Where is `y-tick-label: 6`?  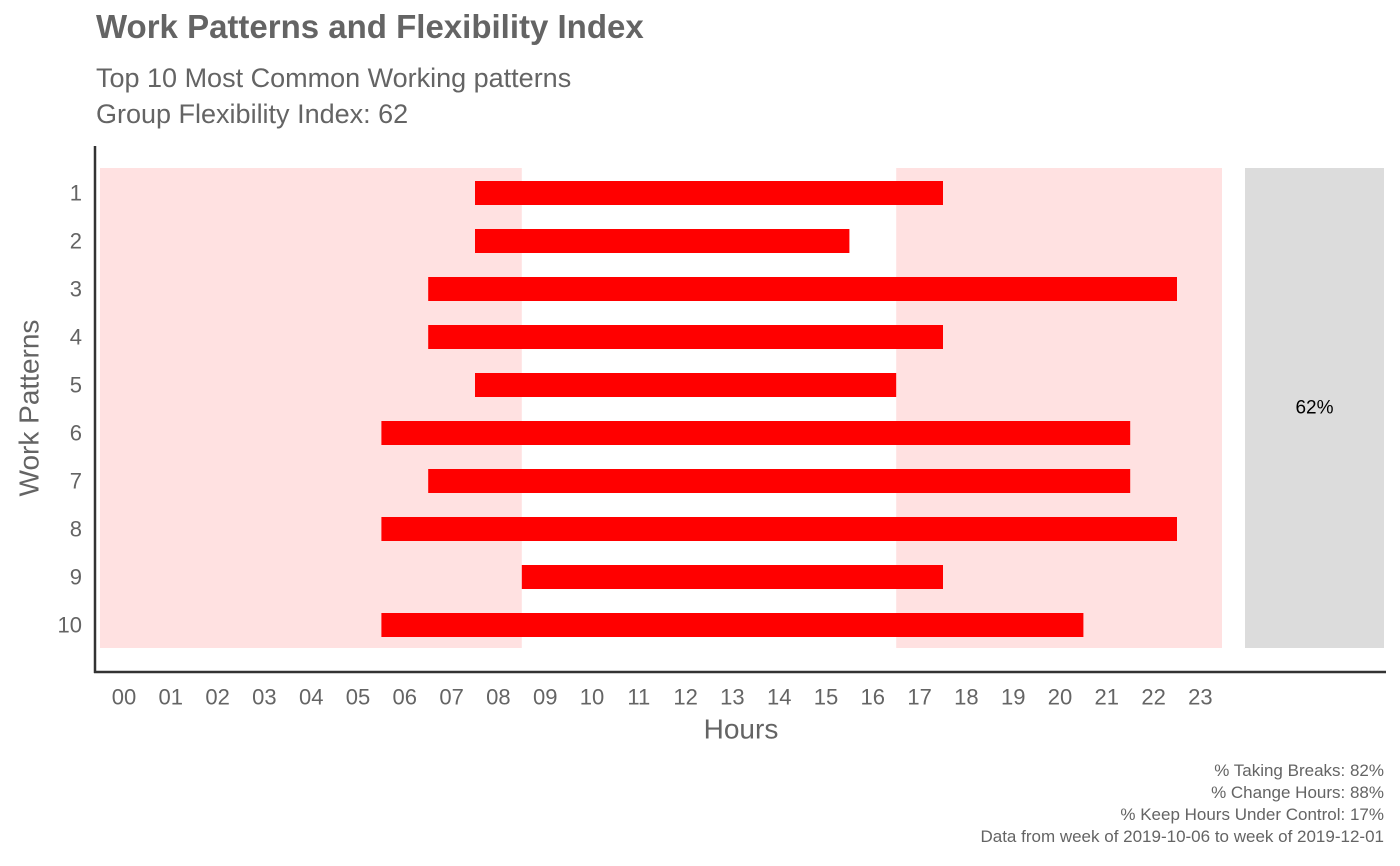 y-tick-label: 6 is located at coordinates (76, 433).